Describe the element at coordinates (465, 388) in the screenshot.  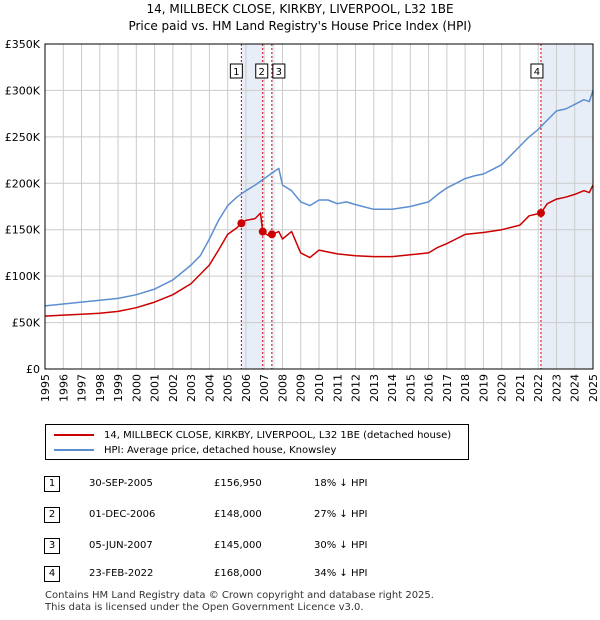
I see `x-tick-label: 2018` at that location.